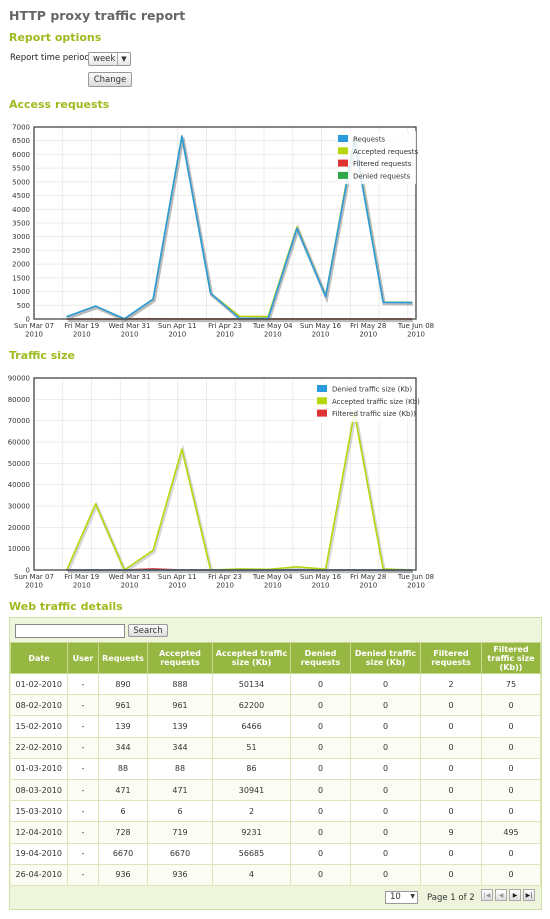 The image size is (550, 919). Describe the element at coordinates (368, 581) in the screenshot. I see `x-tick-label: Fri May 28 2010` at that location.